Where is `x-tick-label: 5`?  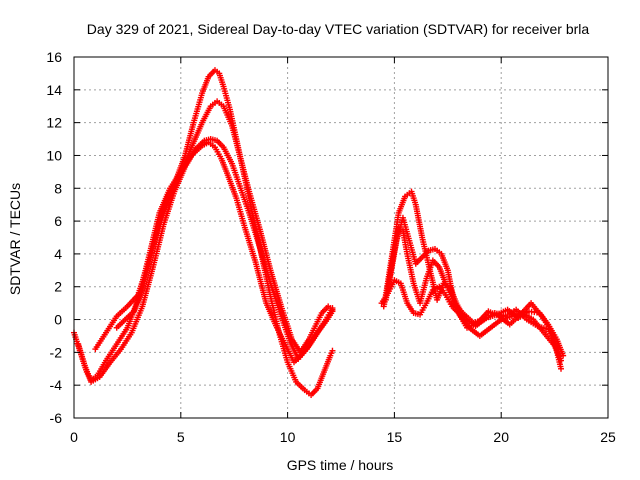 x-tick-label: 5 is located at coordinates (181, 437).